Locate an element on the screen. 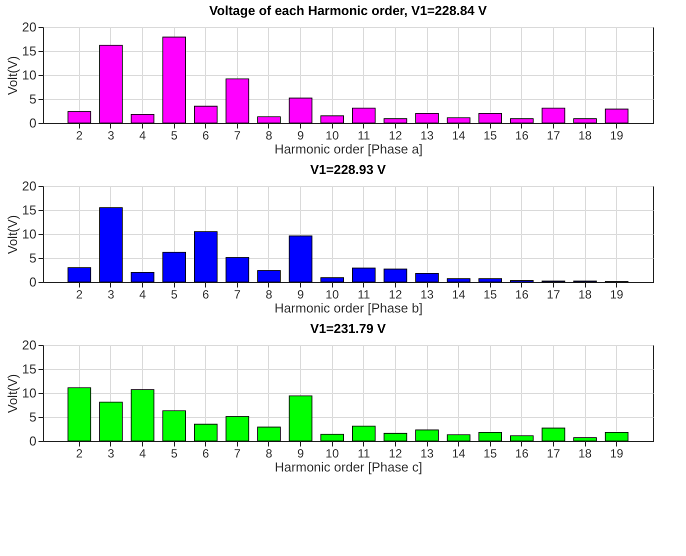  chart-title: Voltage of each Harmonic order, V1=228.84 V is located at coordinates (348, 10).